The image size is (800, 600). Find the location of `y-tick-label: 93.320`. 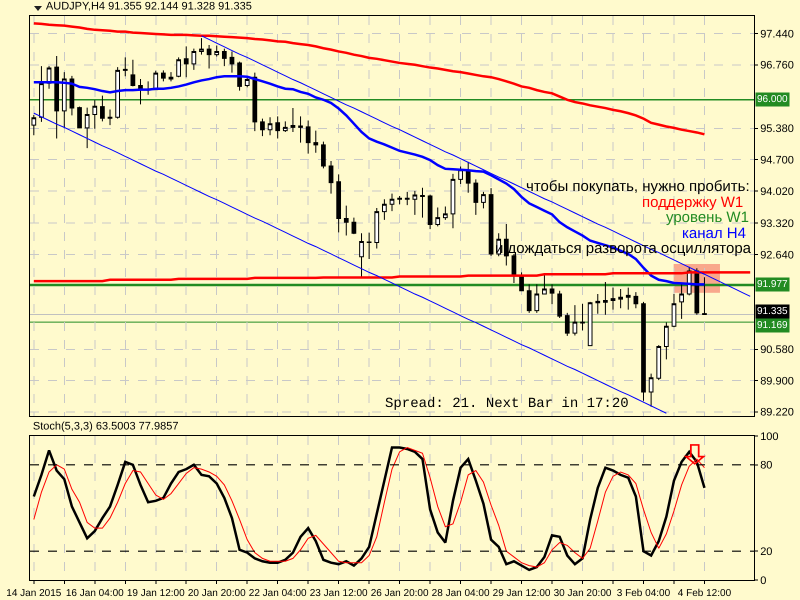

y-tick-label: 93.320 is located at coordinates (777, 224).